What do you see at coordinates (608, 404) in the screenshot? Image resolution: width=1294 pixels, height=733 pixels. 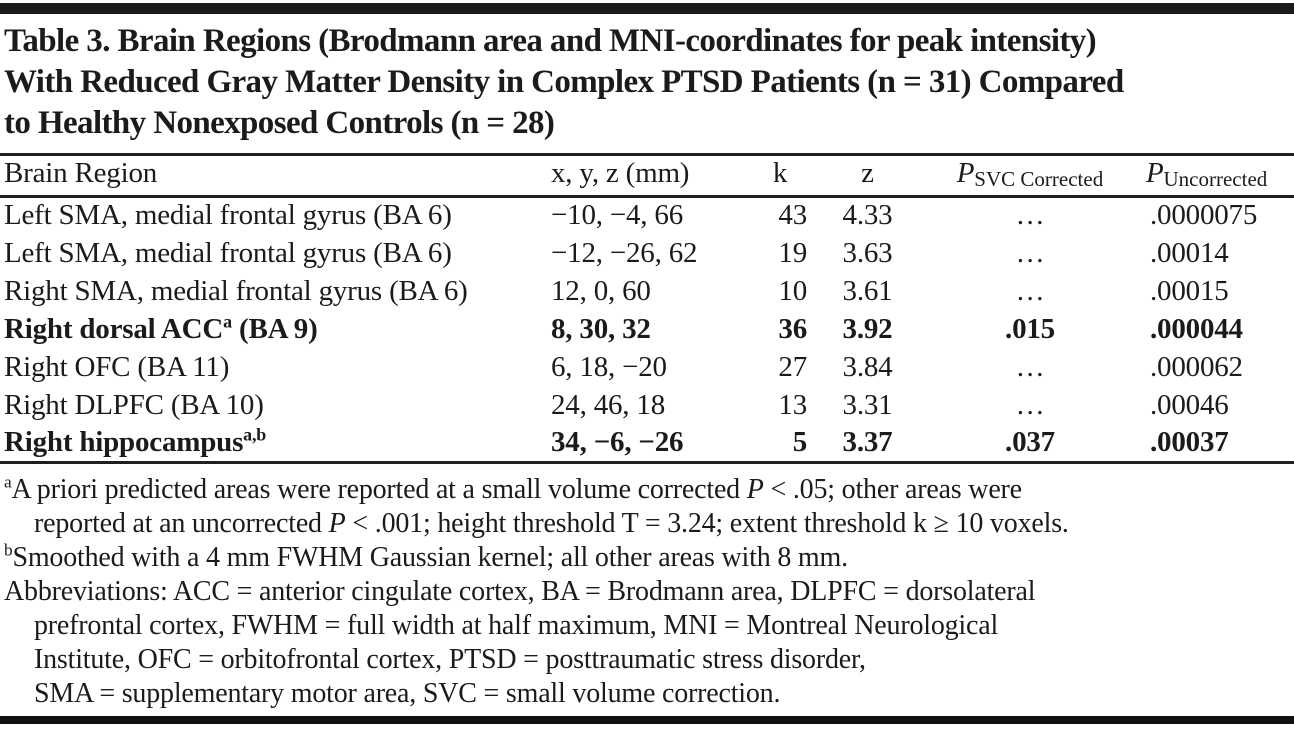 I see `cell-coordinates: 24, 46, 18` at bounding box center [608, 404].